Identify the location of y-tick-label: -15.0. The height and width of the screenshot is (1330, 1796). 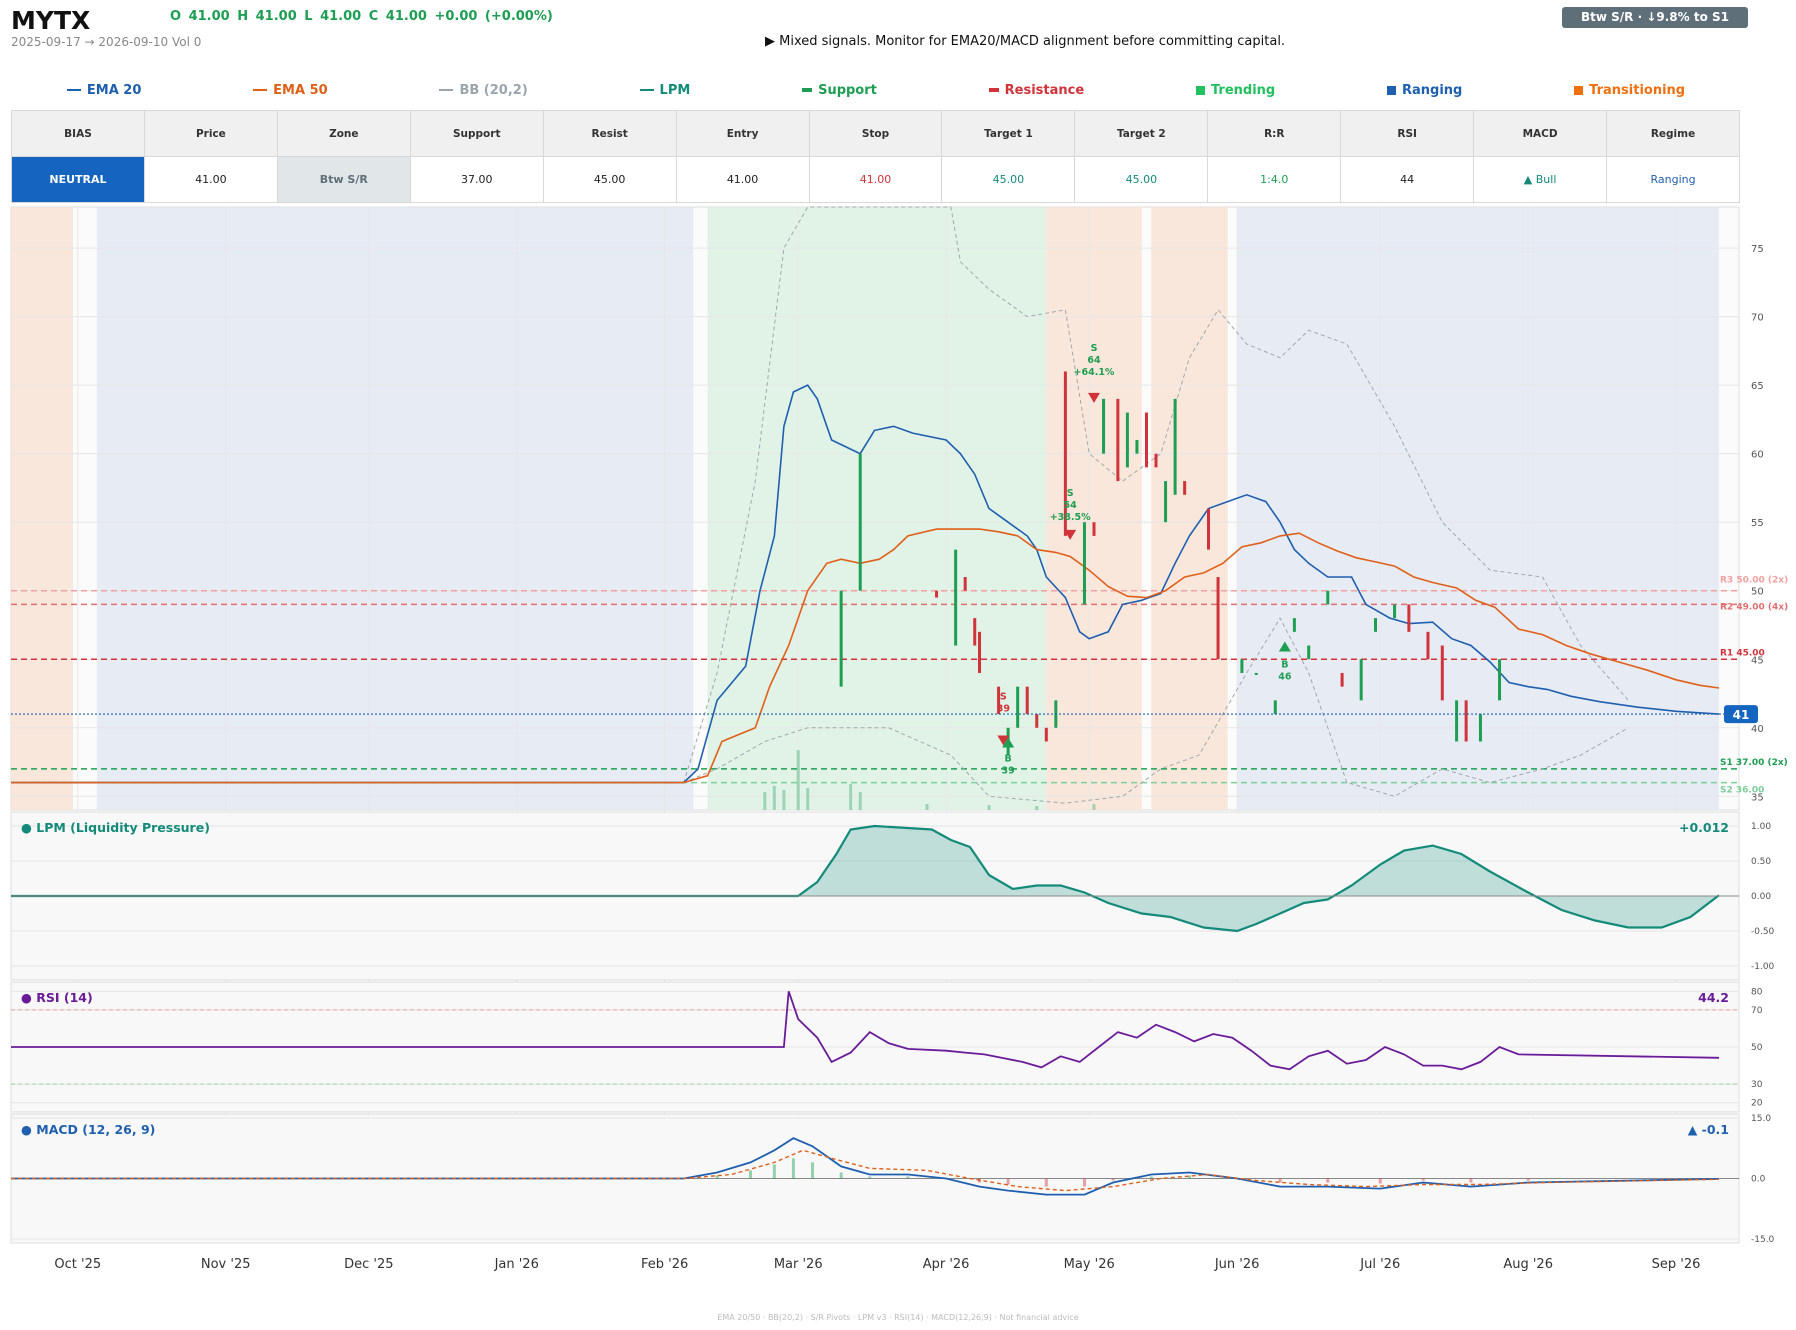
(1763, 1240).